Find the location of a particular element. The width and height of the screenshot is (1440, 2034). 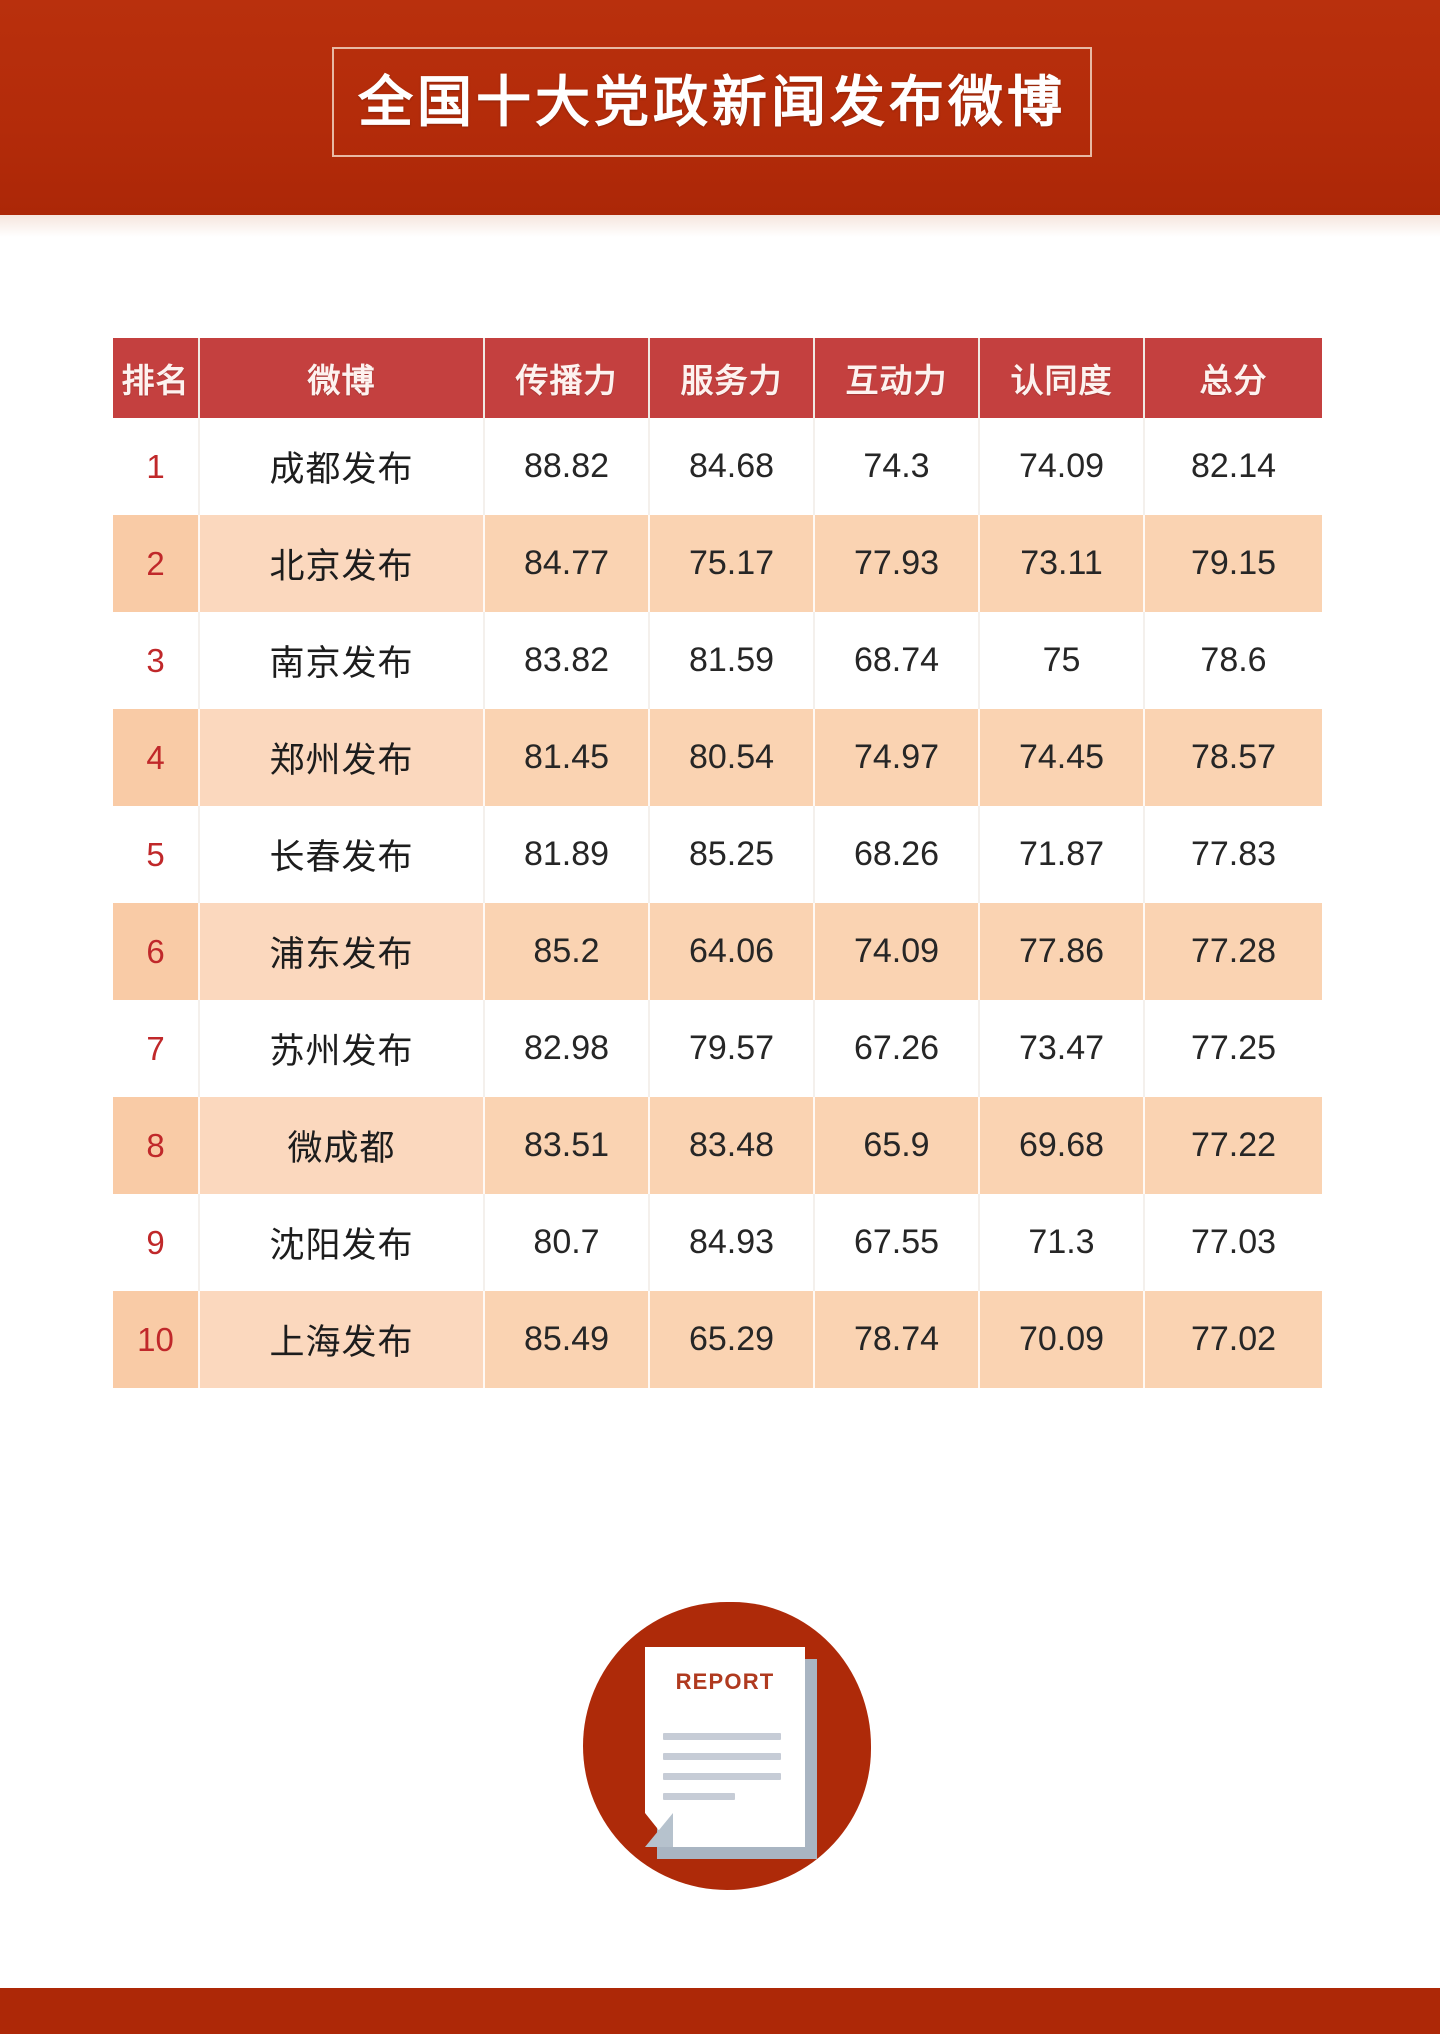

cell-service: 79.57 is located at coordinates (732, 1048).